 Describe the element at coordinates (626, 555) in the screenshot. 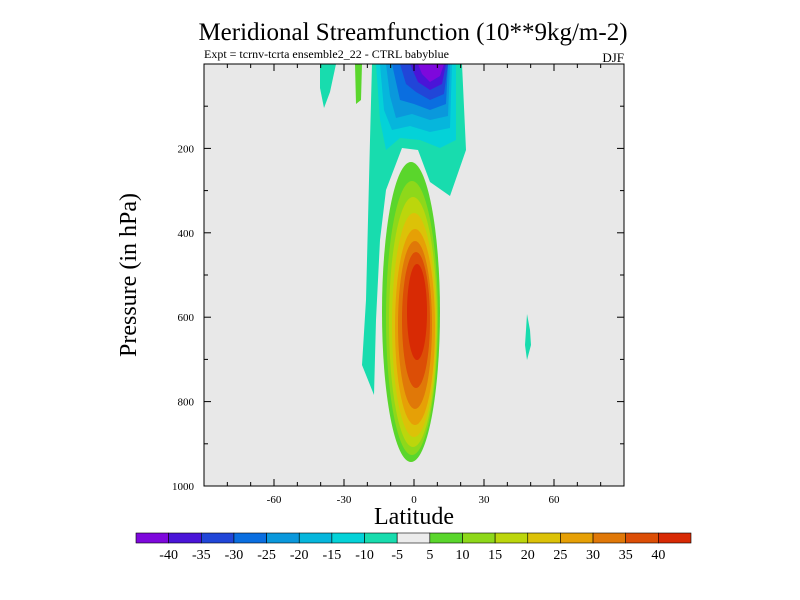

I see `colorbar-label: 35` at that location.